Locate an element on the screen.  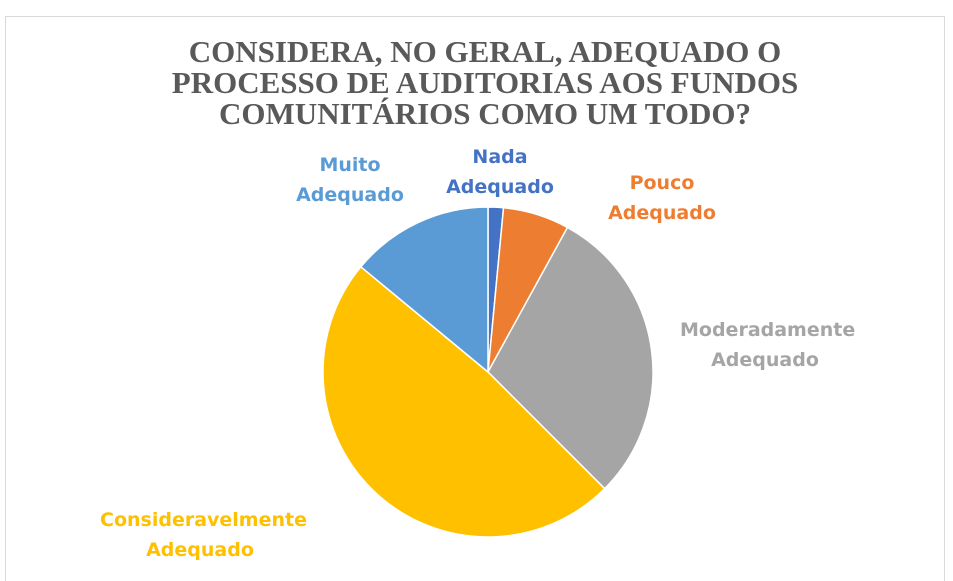
slice-label: Pouco Adequado is located at coordinates (662, 198).